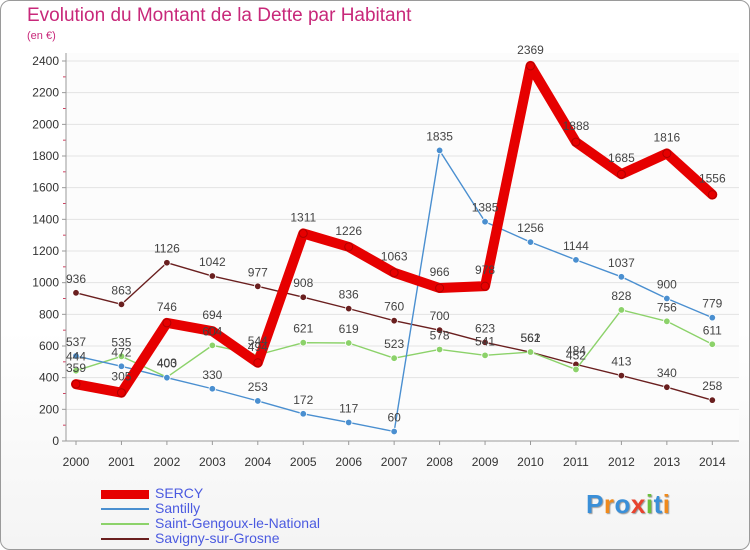 This screenshot has width=750, height=550. What do you see at coordinates (485, 208) in the screenshot?
I see `data-label: 1385` at bounding box center [485, 208].